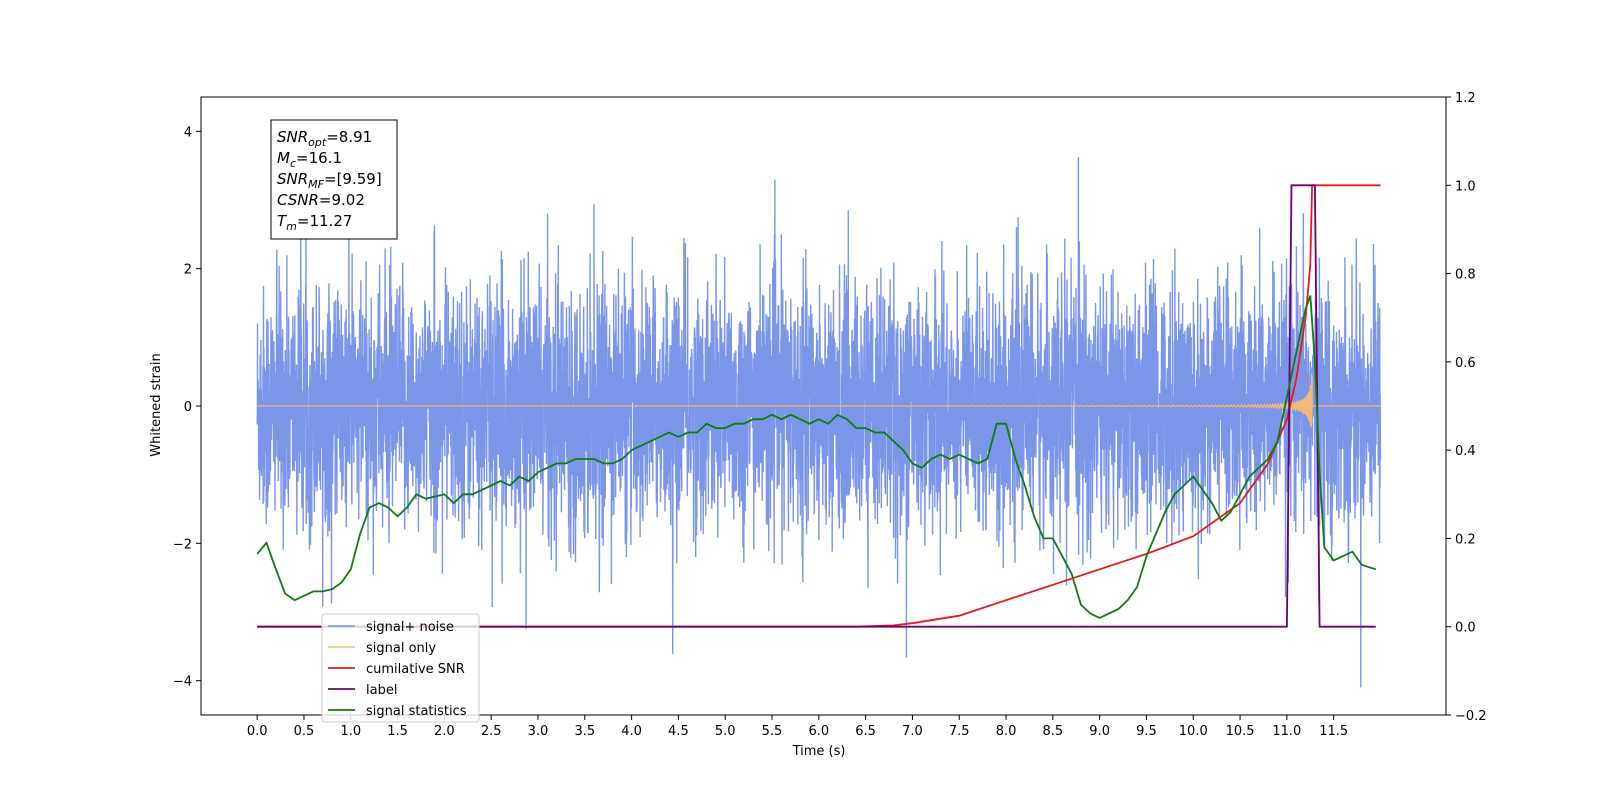 This screenshot has width=1600, height=800. Describe the element at coordinates (1465, 451) in the screenshot. I see `y-right-tick-label: 0.4` at that location.